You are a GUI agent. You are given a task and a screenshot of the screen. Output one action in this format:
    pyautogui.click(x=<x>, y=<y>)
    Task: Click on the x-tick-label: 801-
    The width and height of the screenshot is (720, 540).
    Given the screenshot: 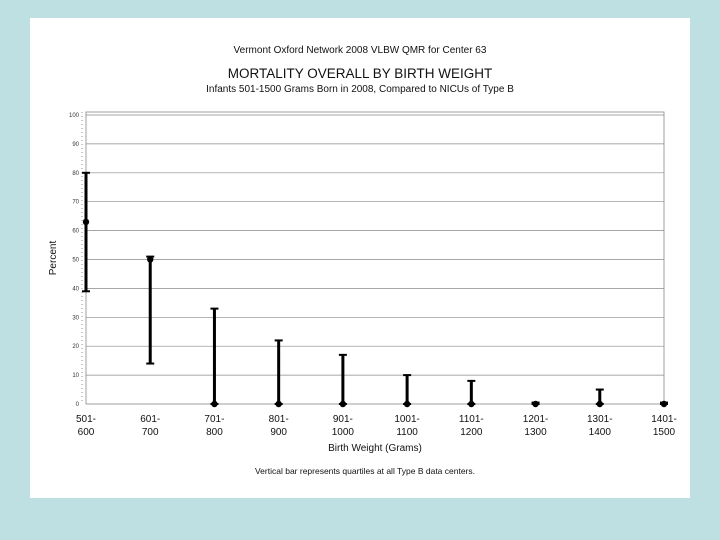 What is the action you would take?
    pyautogui.click(x=279, y=419)
    